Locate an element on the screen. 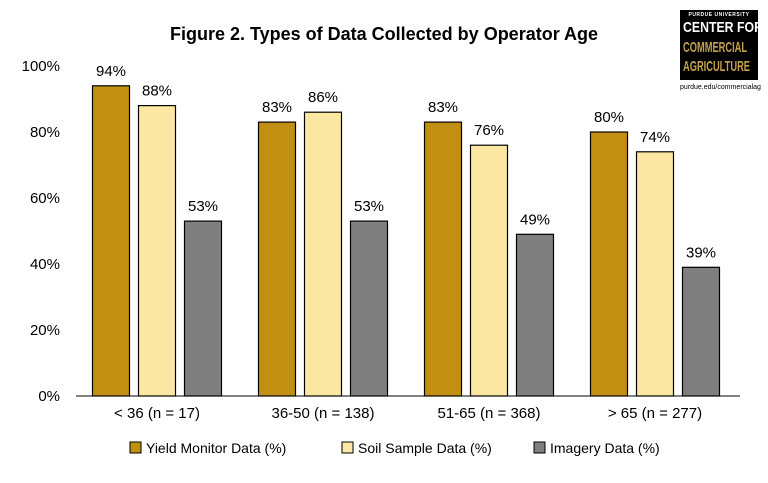 This screenshot has height=483, width=768. legend-label: Soil Sample Data (%) is located at coordinates (425, 448).